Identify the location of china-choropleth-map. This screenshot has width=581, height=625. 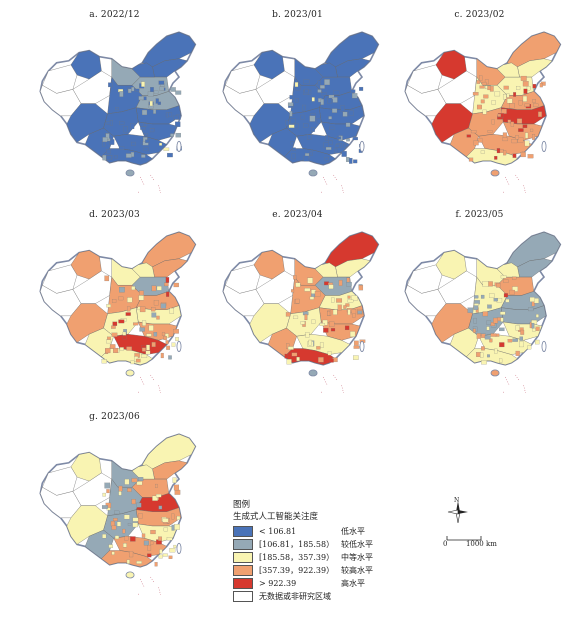
(301, 312).